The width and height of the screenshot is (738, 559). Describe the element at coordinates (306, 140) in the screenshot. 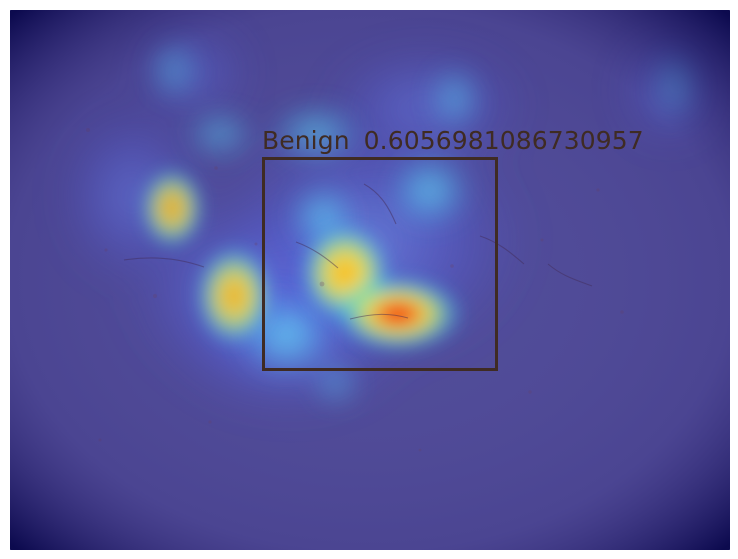

I see `class-label: Benign` at that location.